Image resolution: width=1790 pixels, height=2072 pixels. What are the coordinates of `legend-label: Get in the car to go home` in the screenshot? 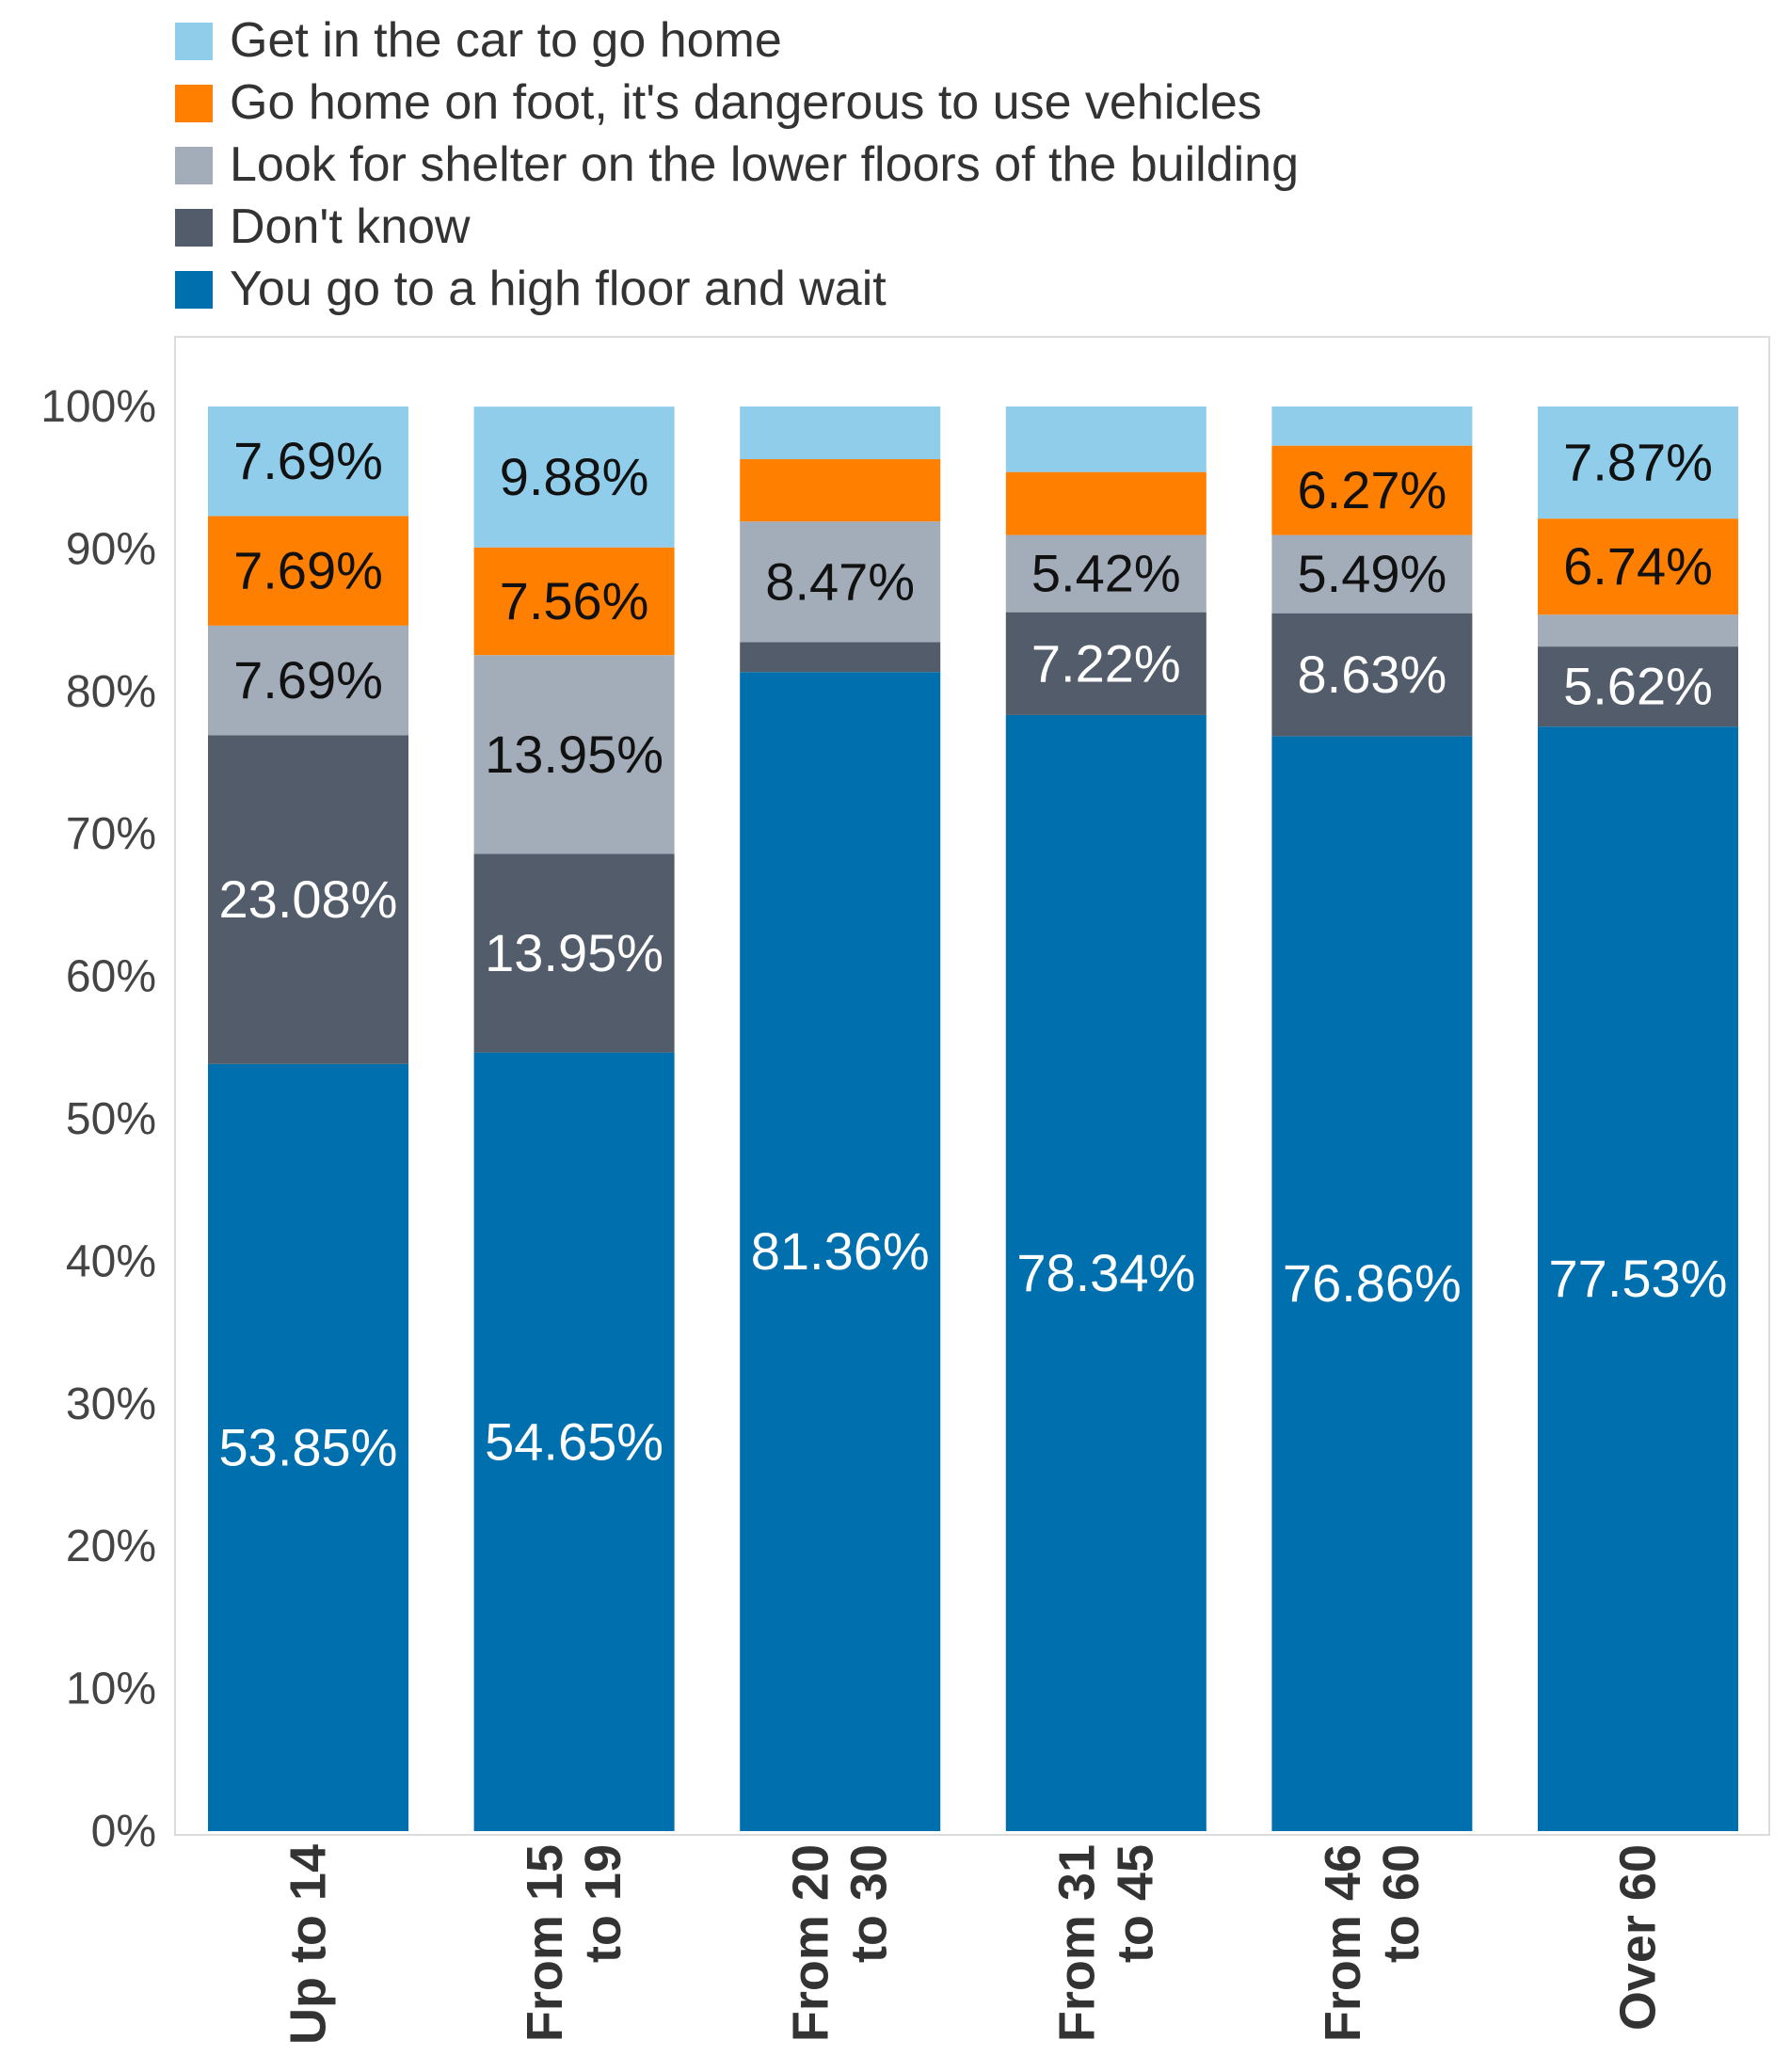 It's located at (506, 40).